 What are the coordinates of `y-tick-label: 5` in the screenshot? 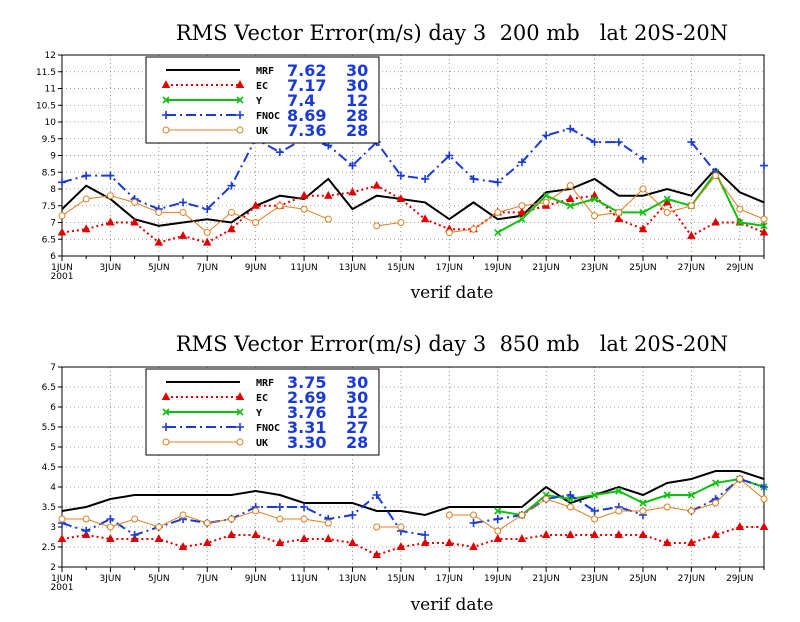 It's located at (53, 448).